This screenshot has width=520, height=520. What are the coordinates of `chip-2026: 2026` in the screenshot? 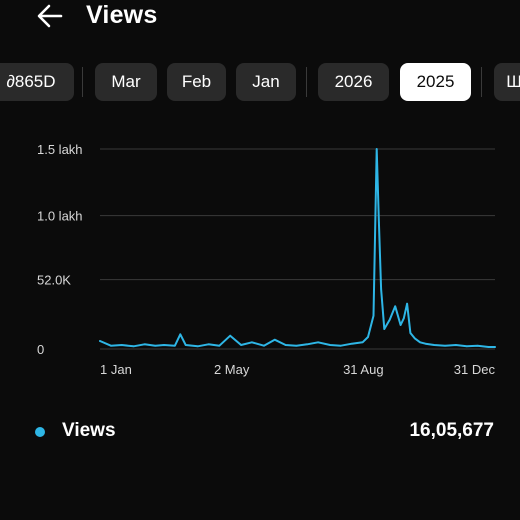 It's located at (353, 82).